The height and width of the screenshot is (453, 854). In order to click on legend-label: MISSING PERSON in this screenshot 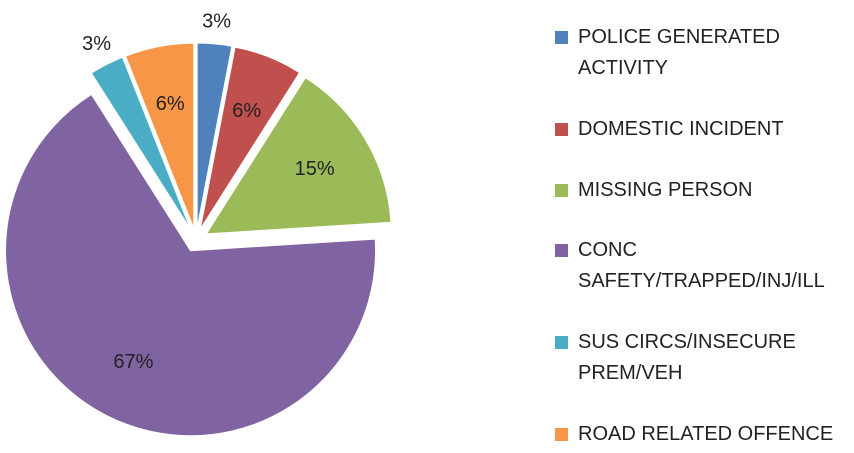, I will do `click(665, 189)`.